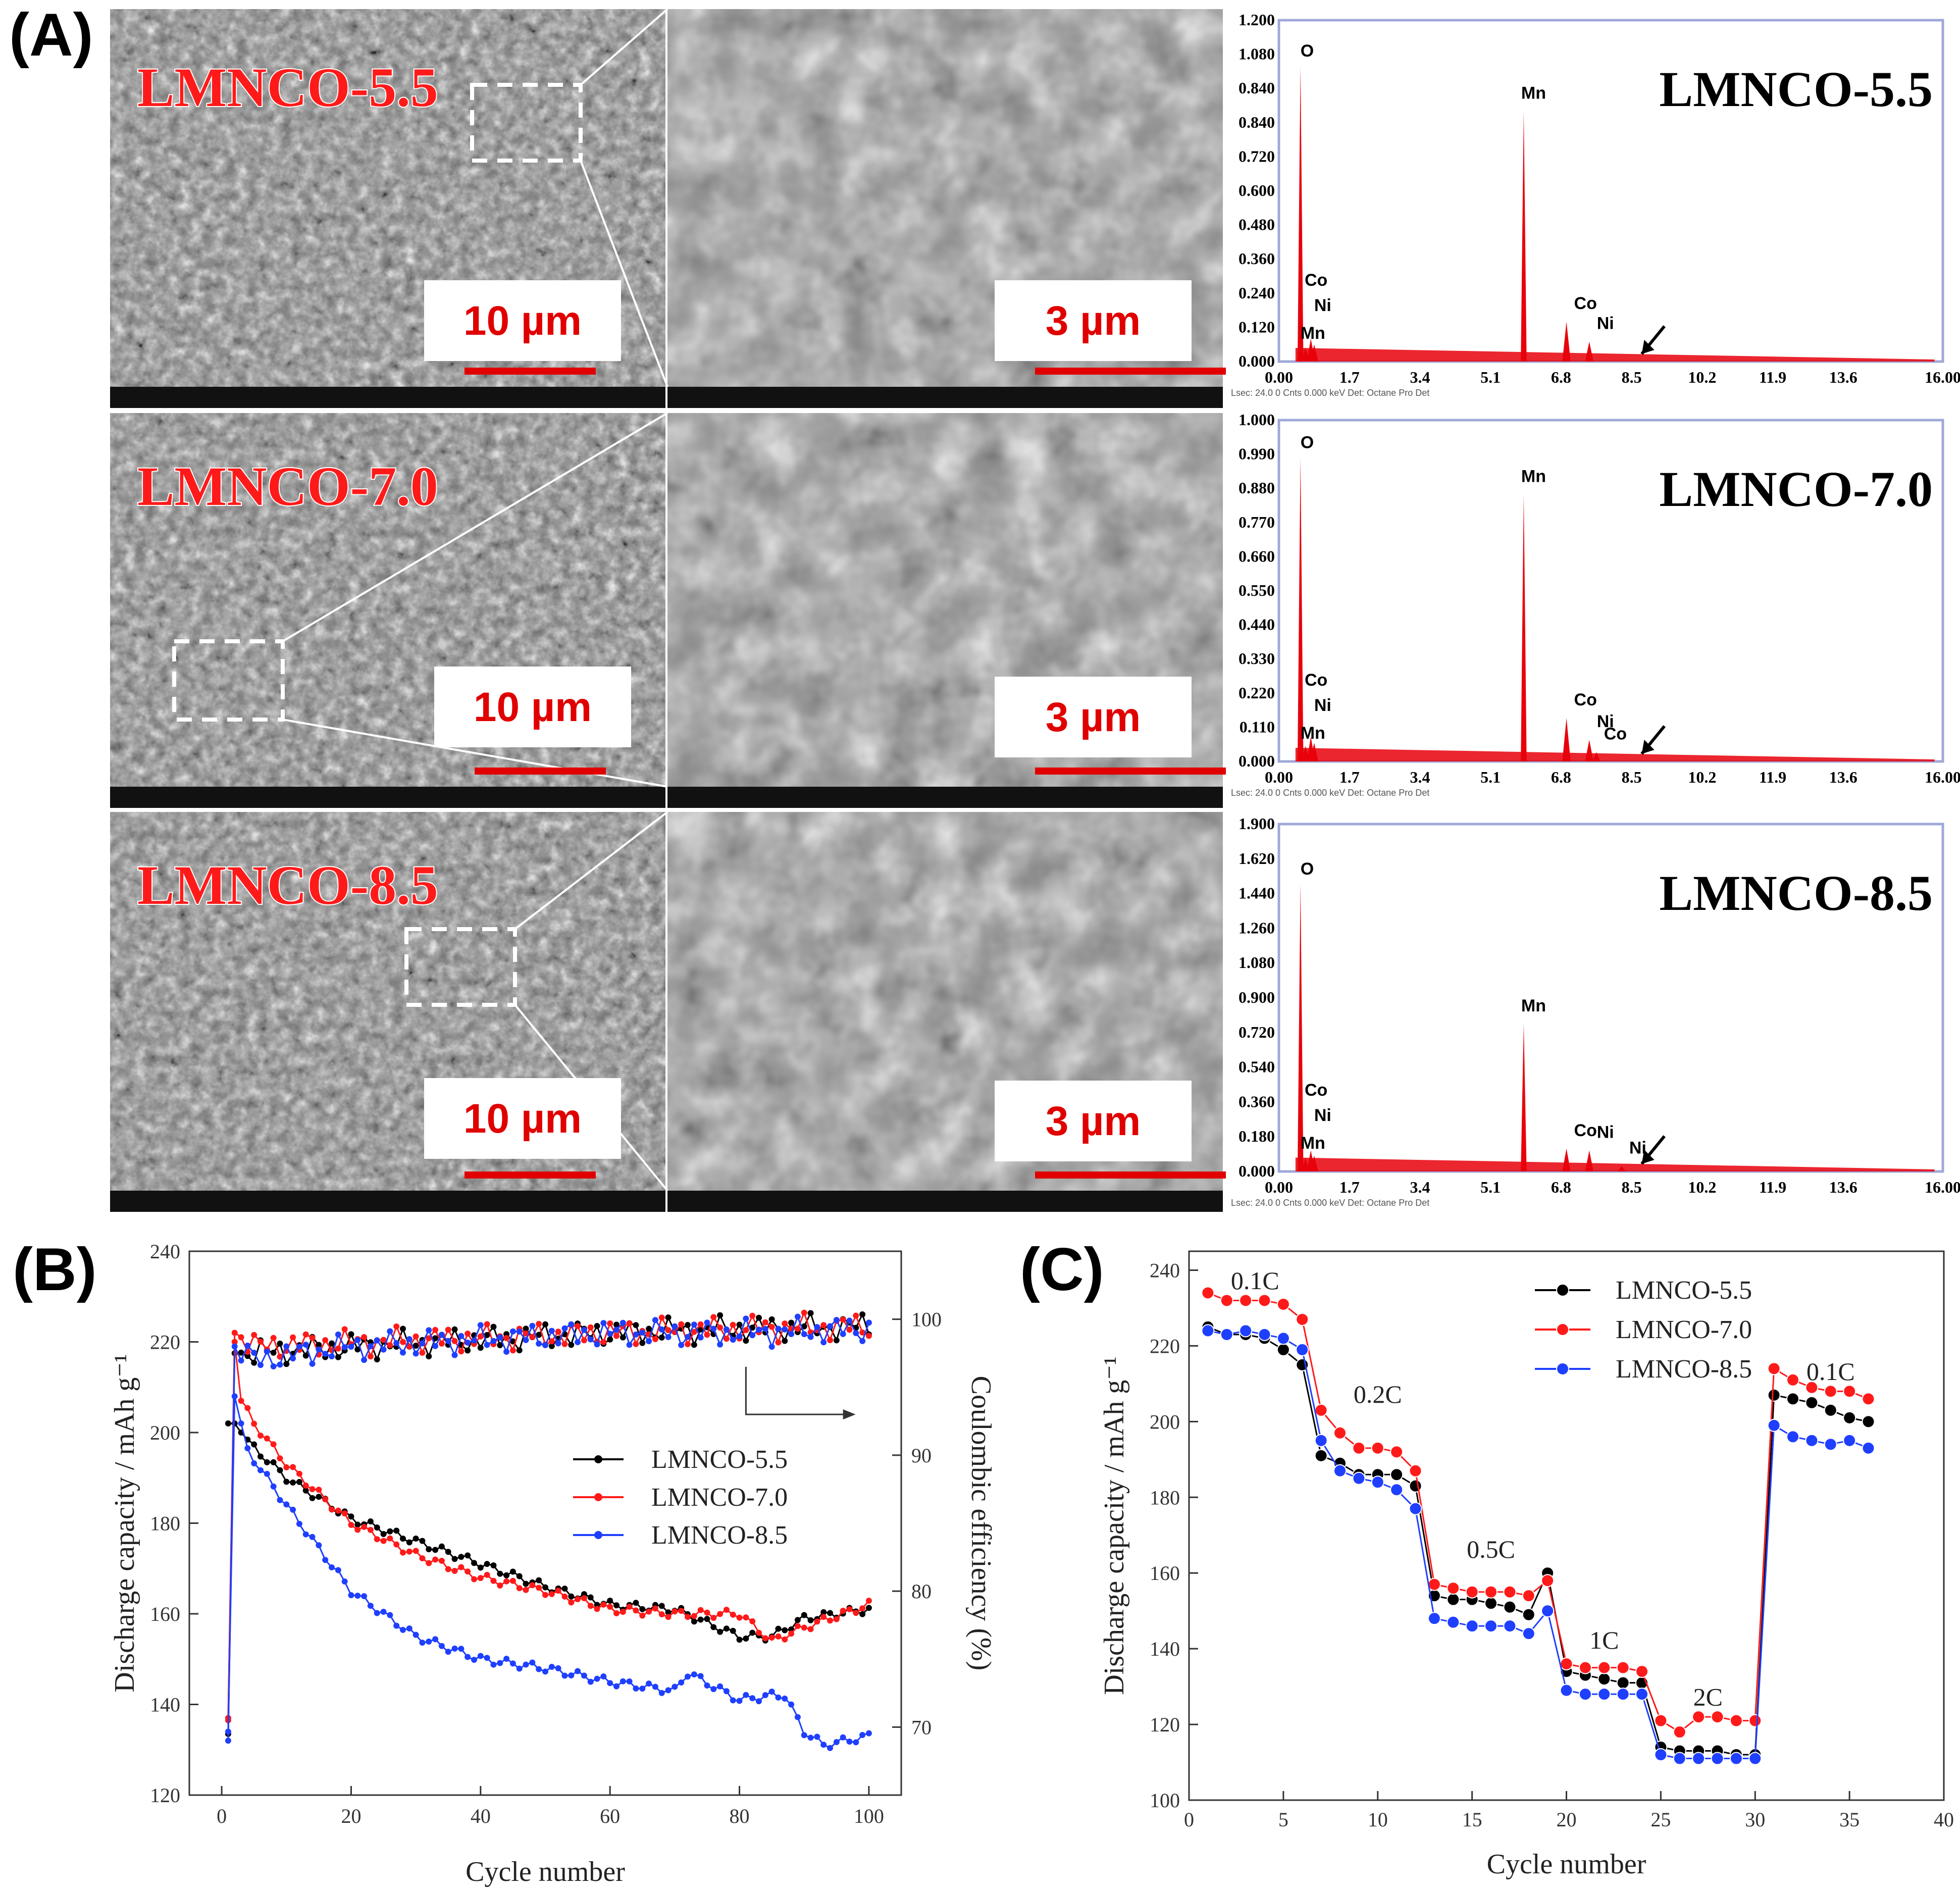 Image resolution: width=1960 pixels, height=1889 pixels. What do you see at coordinates (1257, 293) in the screenshot?
I see `eds-y-tick: 0.240` at bounding box center [1257, 293].